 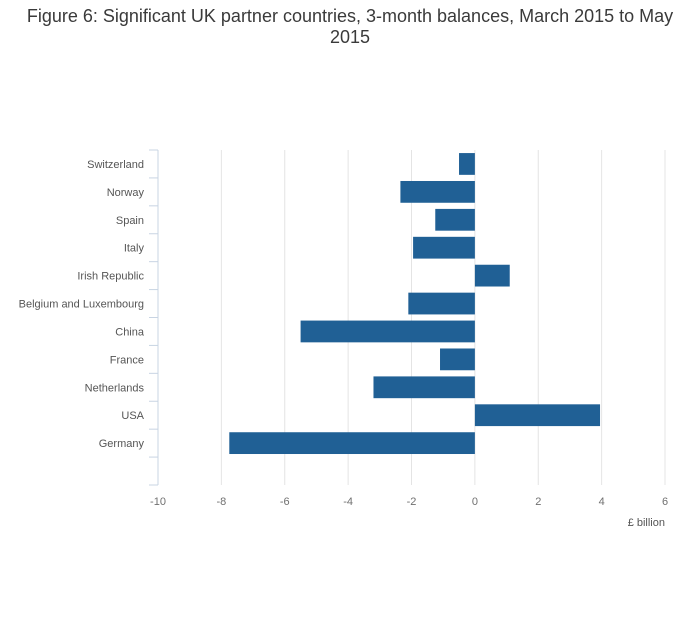 I want to click on category-label: Netherlands, so click(x=115, y=388).